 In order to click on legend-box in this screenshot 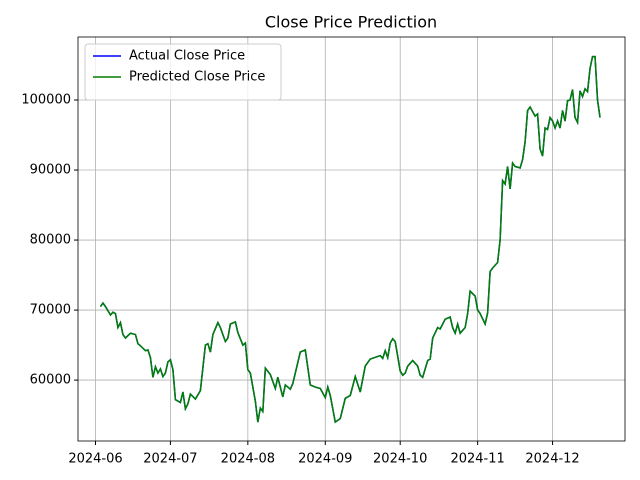, I will do `click(183, 72)`.